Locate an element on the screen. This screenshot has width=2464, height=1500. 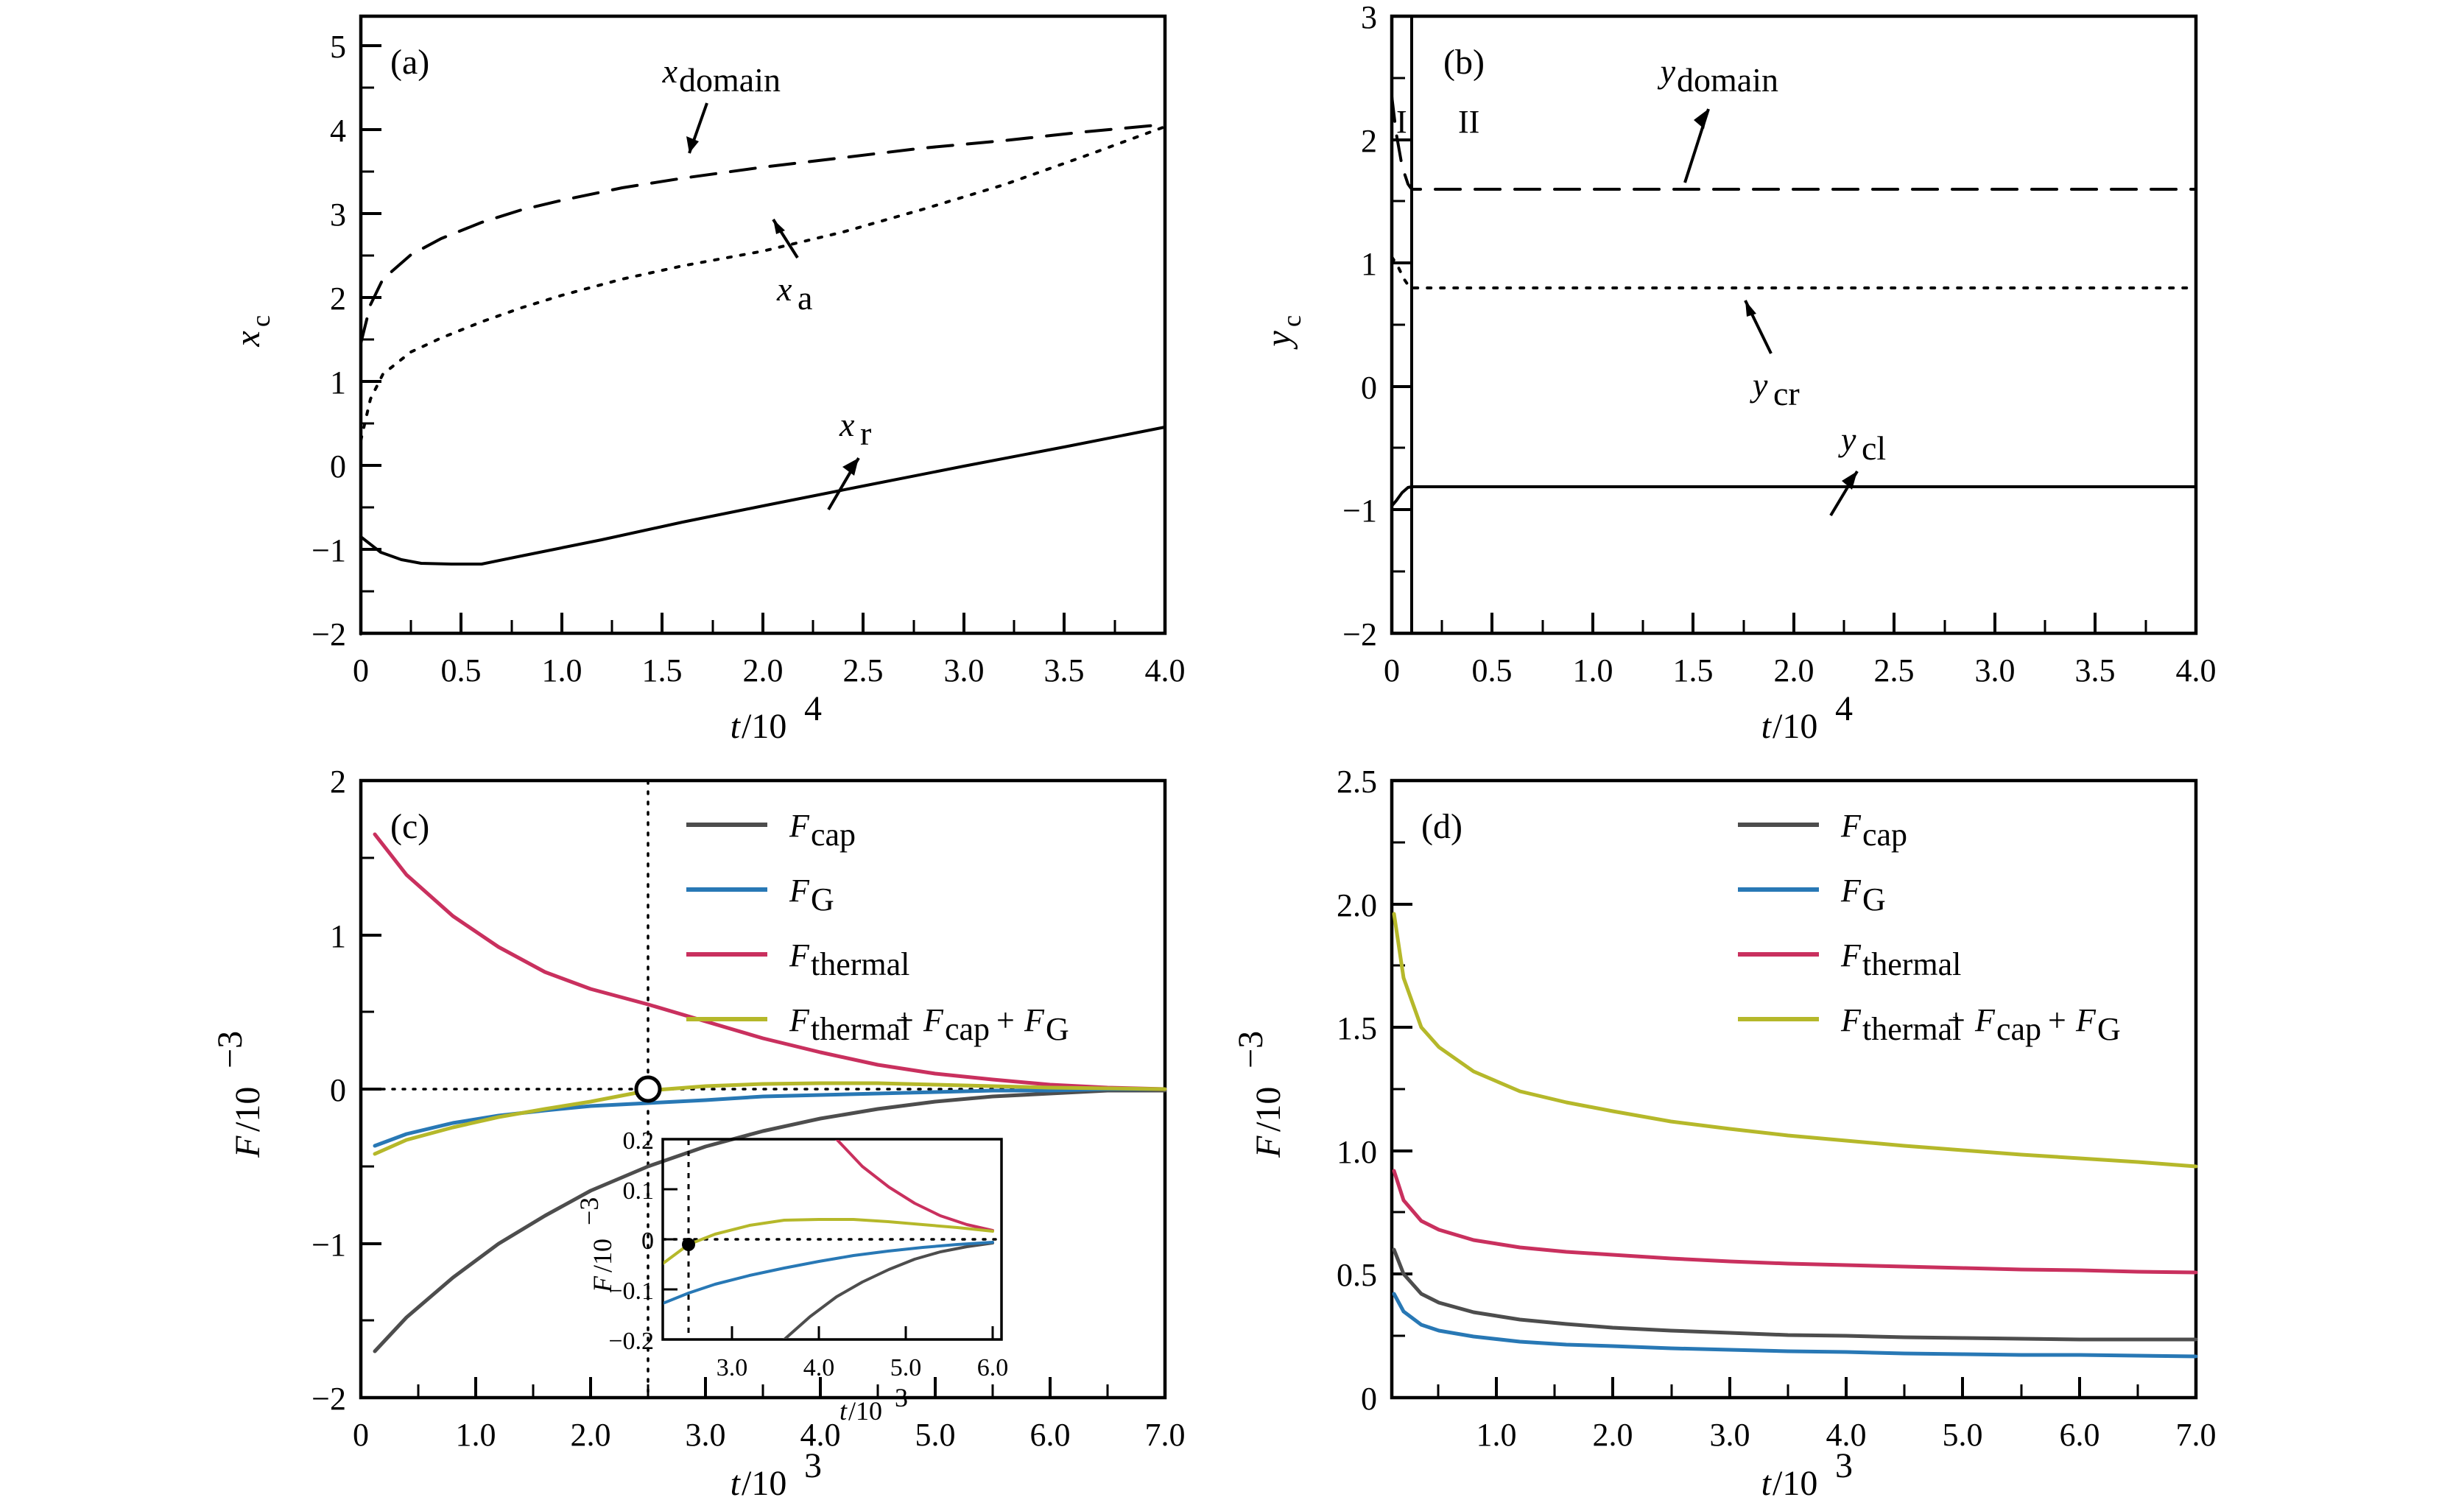
svg-text: G is located at coordinates (2109, 1029).